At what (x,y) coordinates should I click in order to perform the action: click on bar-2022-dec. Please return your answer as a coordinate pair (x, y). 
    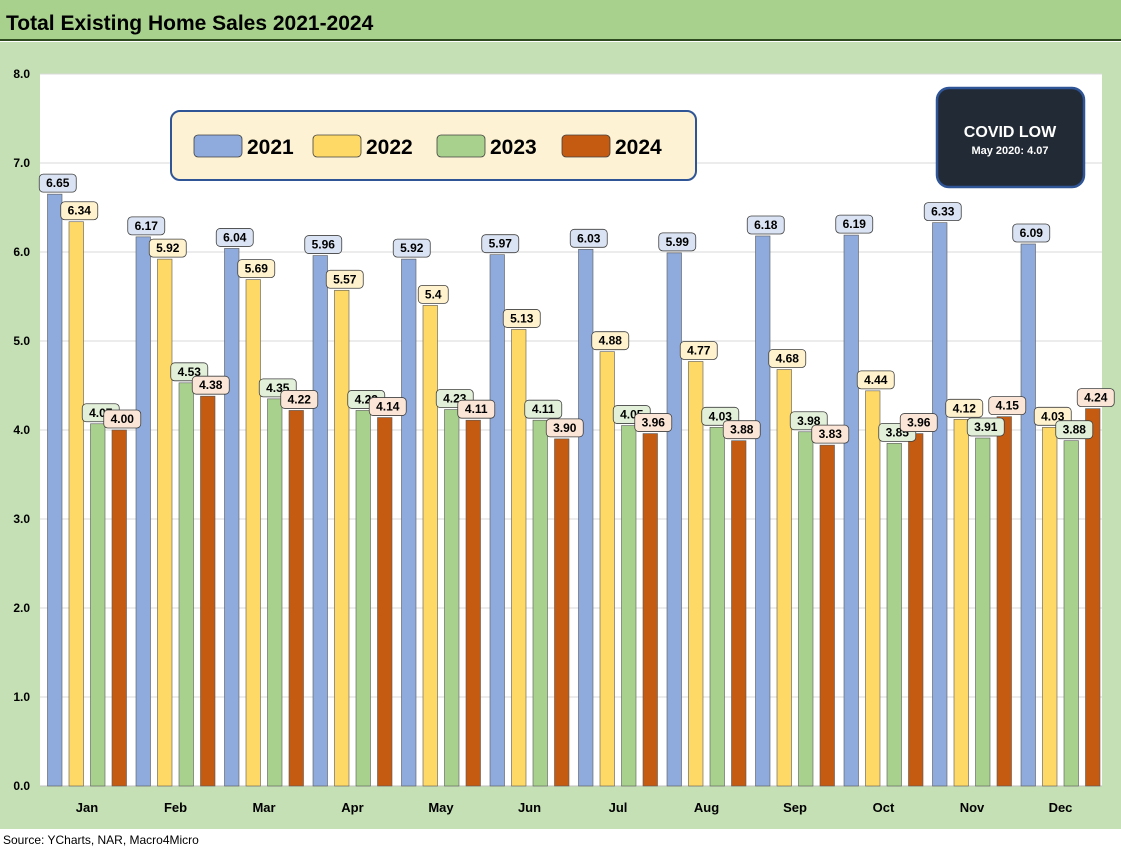
    Looking at the image, I should click on (1050, 607).